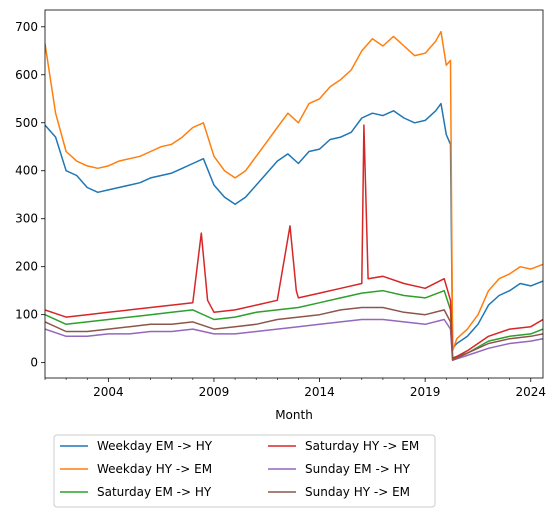  I want to click on y-tick-label: 100, so click(26, 315).